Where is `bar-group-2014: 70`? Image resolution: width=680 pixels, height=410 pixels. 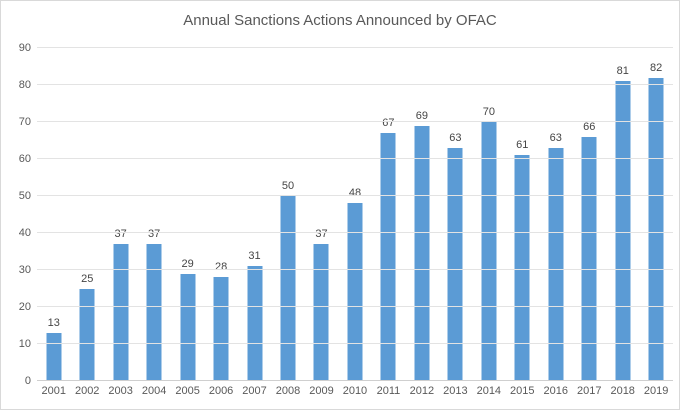 bar-group-2014: 70 is located at coordinates (488, 214).